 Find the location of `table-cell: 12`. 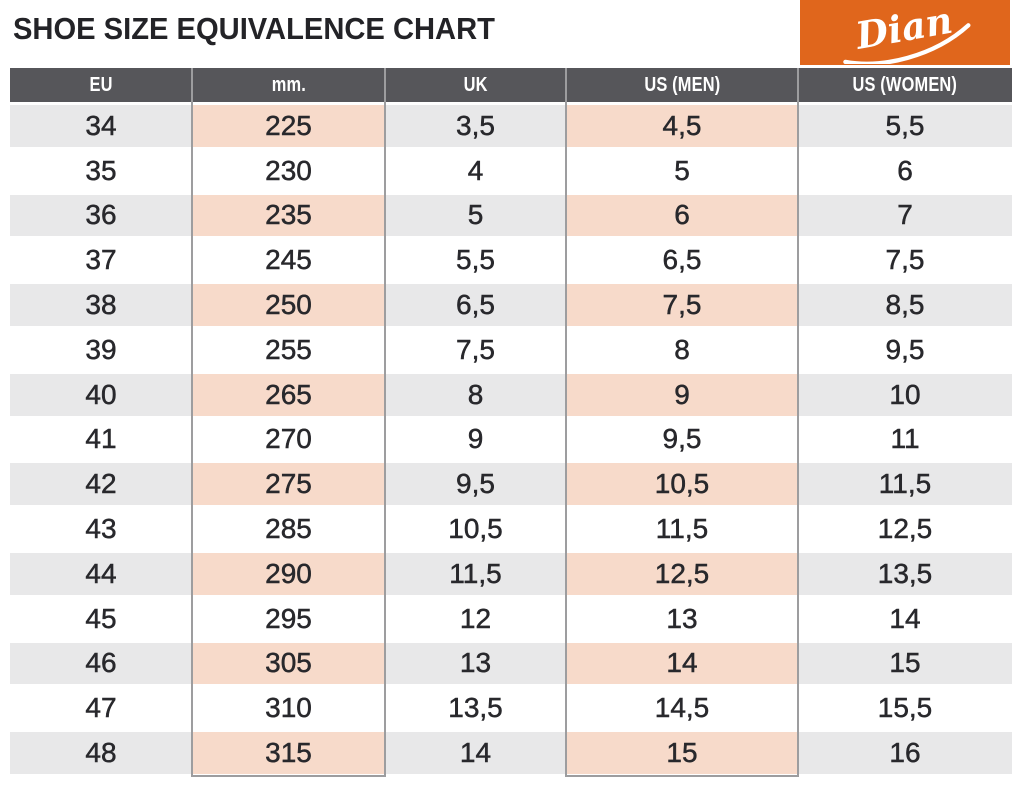

table-cell: 12 is located at coordinates (475, 620).